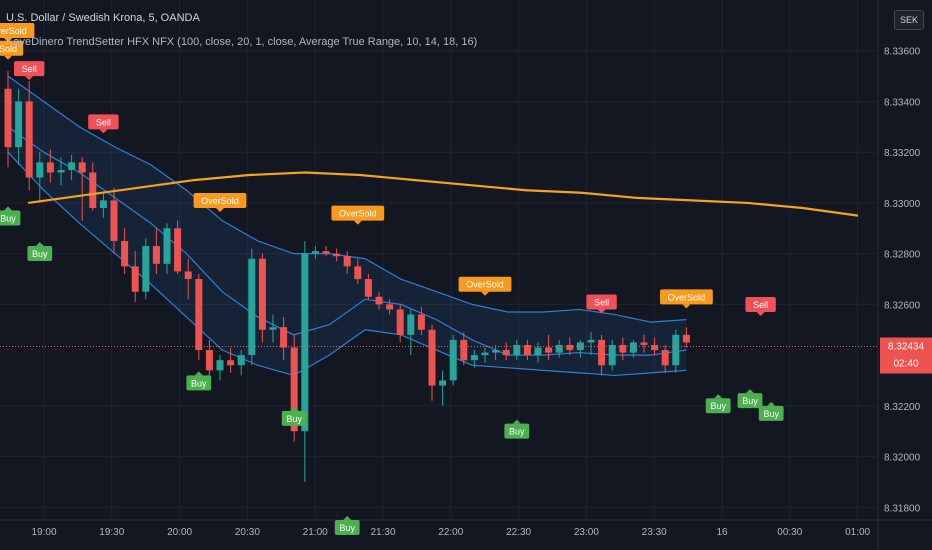  I want to click on x-tick-label: 16, so click(722, 532).